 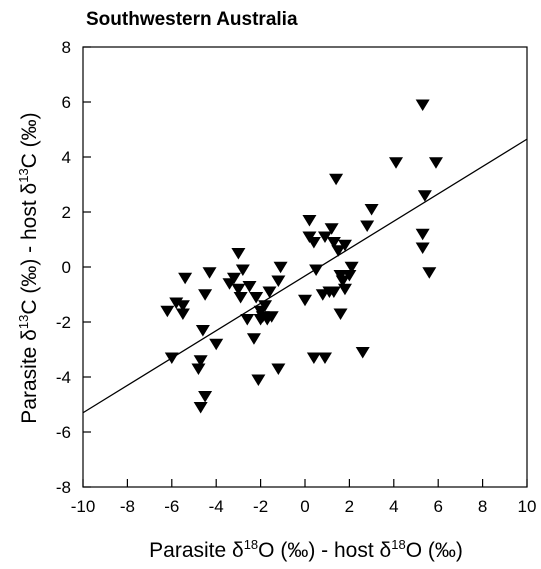 I want to click on x-tick-label: 4, so click(x=393, y=506).